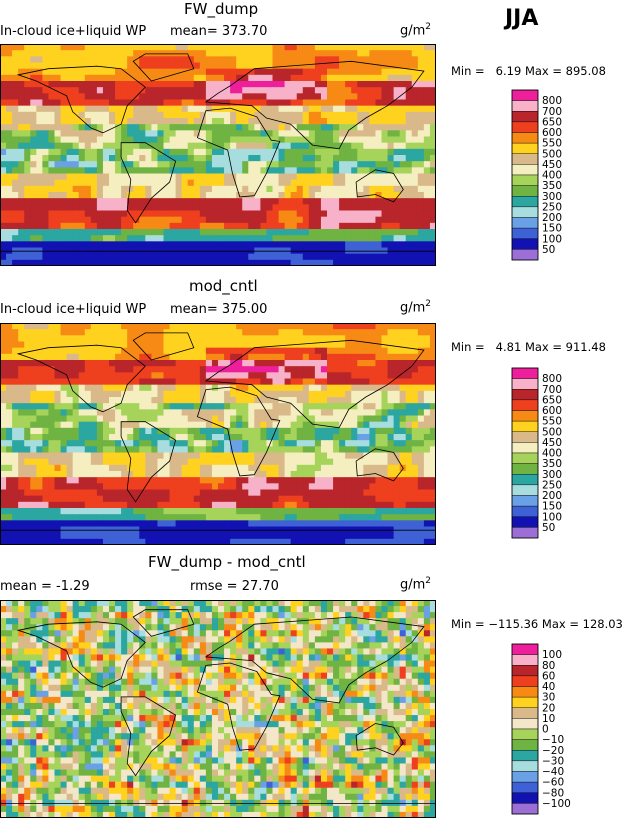 This screenshot has width=634, height=820. What do you see at coordinates (552, 165) in the screenshot?
I see `panel-1-colorbar-label: 450` at bounding box center [552, 165].